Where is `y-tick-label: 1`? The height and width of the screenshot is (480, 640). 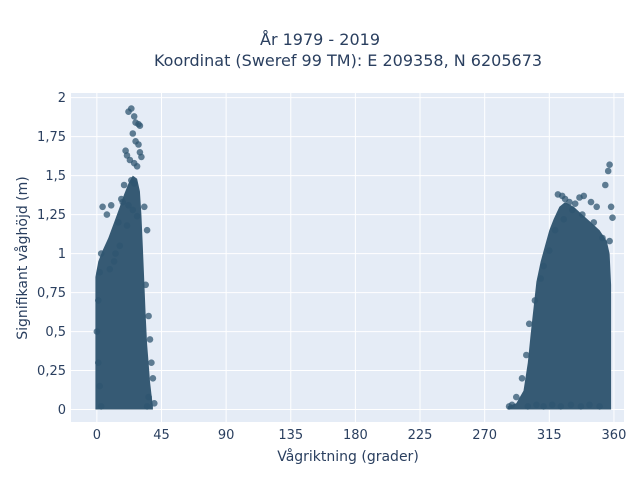
y-tick-label: 1 is located at coordinates (62, 254).